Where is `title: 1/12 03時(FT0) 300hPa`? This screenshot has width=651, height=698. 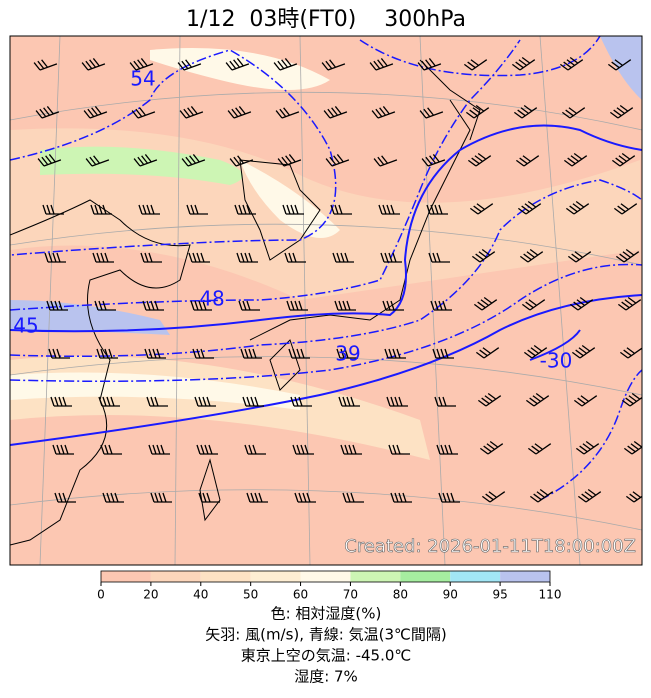
title: 1/12 03時(FT0) 300hPa is located at coordinates (326, 19).